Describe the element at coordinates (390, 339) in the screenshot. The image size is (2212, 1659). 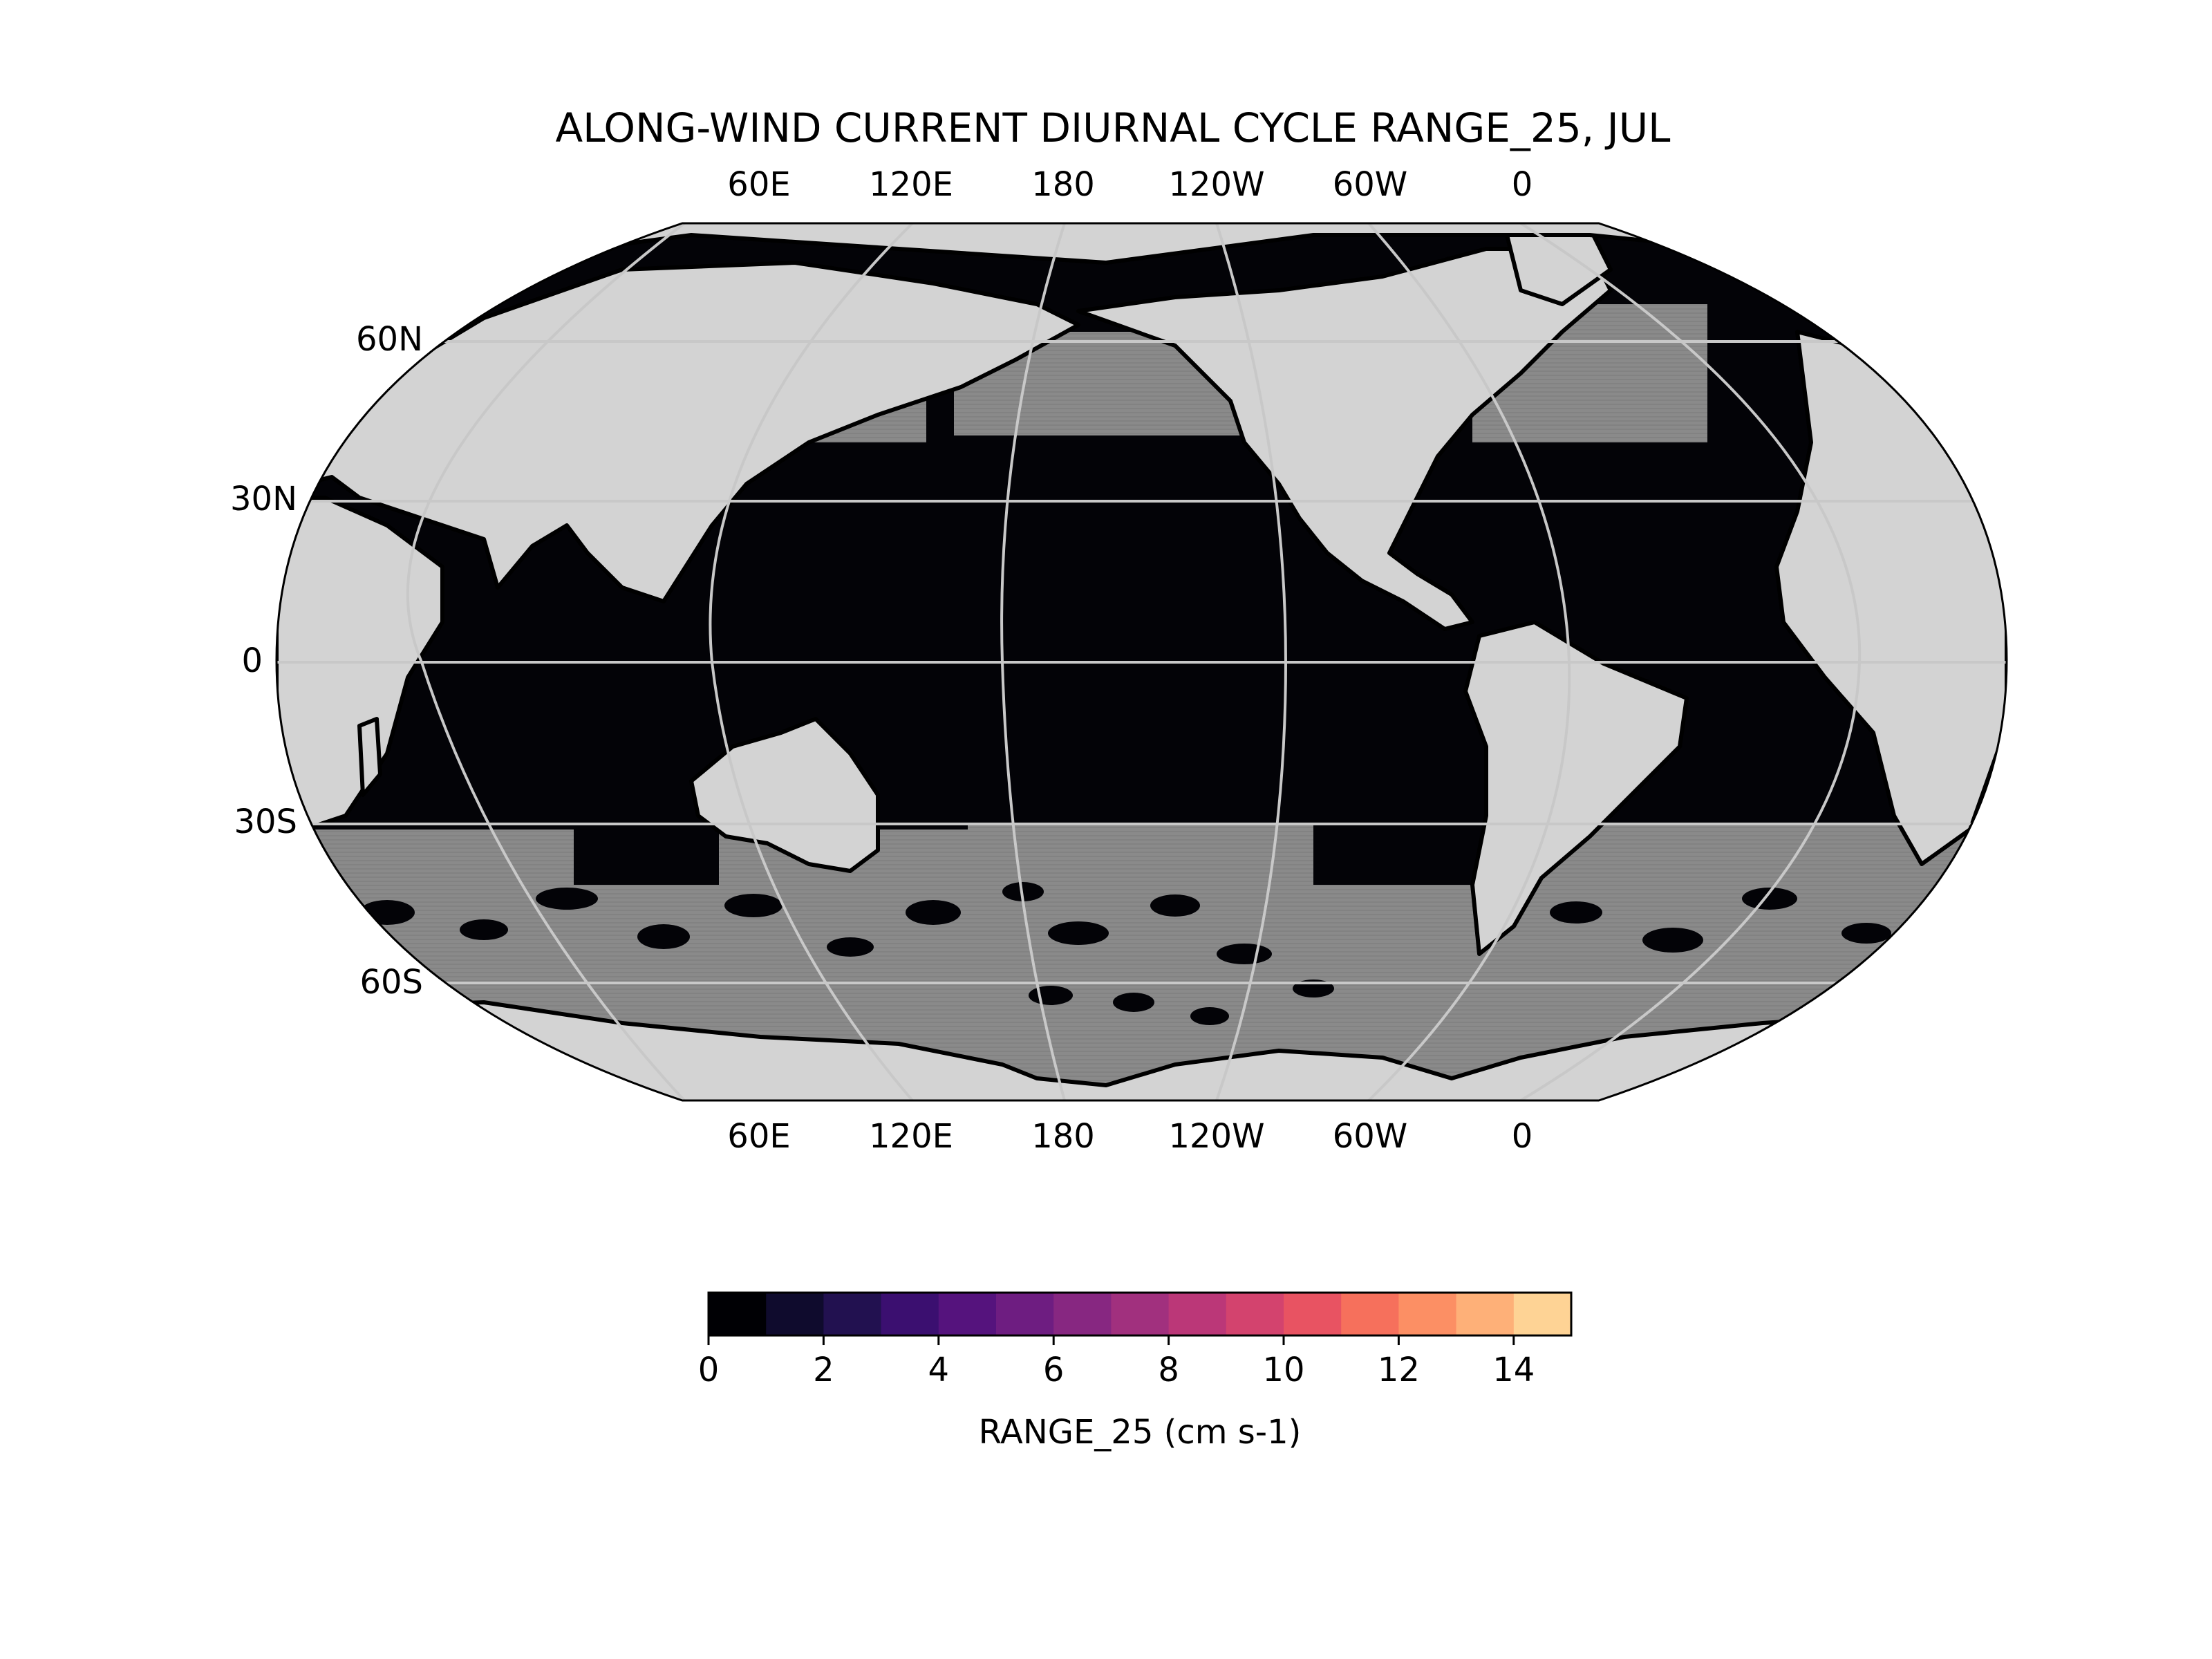
I see `lat-label: 60N` at that location.